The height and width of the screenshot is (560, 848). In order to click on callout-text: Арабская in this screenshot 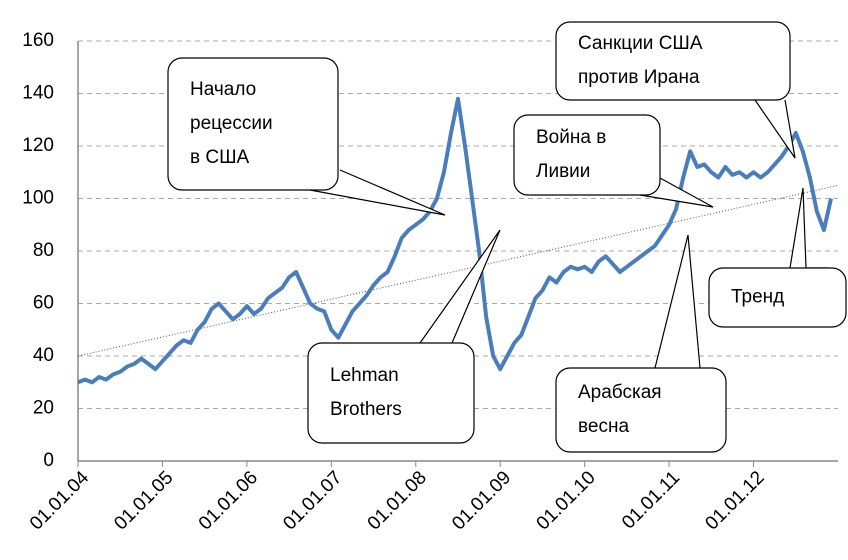, I will do `click(620, 392)`.